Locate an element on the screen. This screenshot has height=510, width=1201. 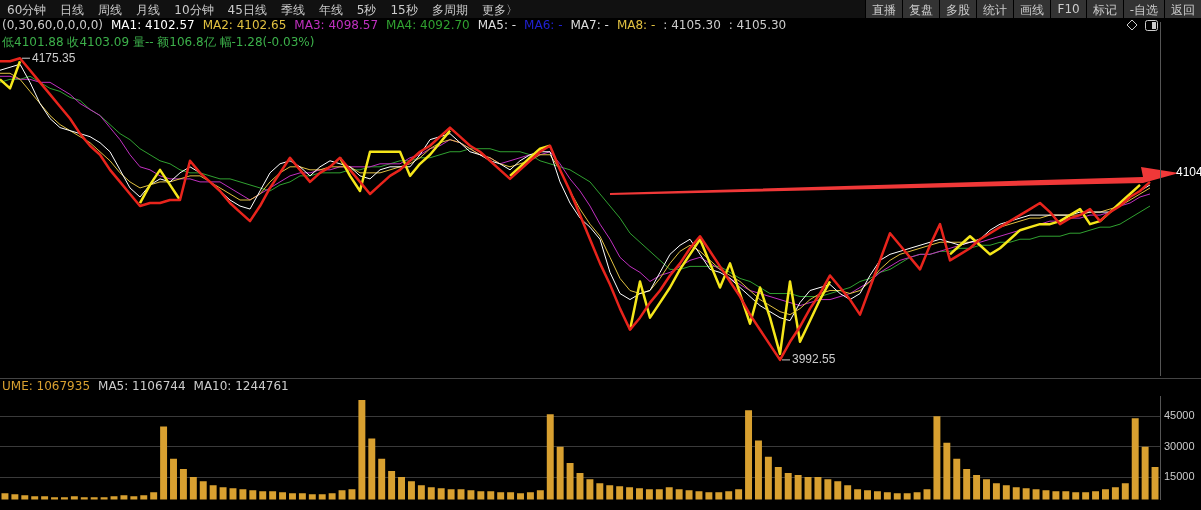
text: 统计 is located at coordinates (995, 9).